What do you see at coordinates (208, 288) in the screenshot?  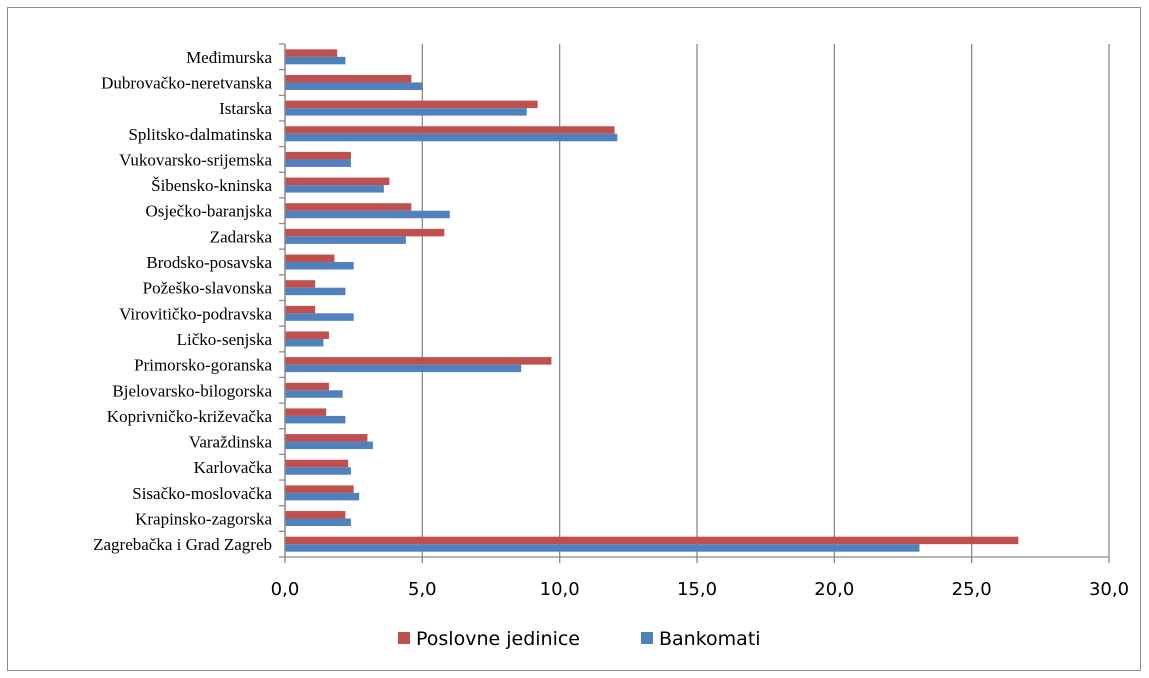 I see `category-label: Požeško-slavonska` at bounding box center [208, 288].